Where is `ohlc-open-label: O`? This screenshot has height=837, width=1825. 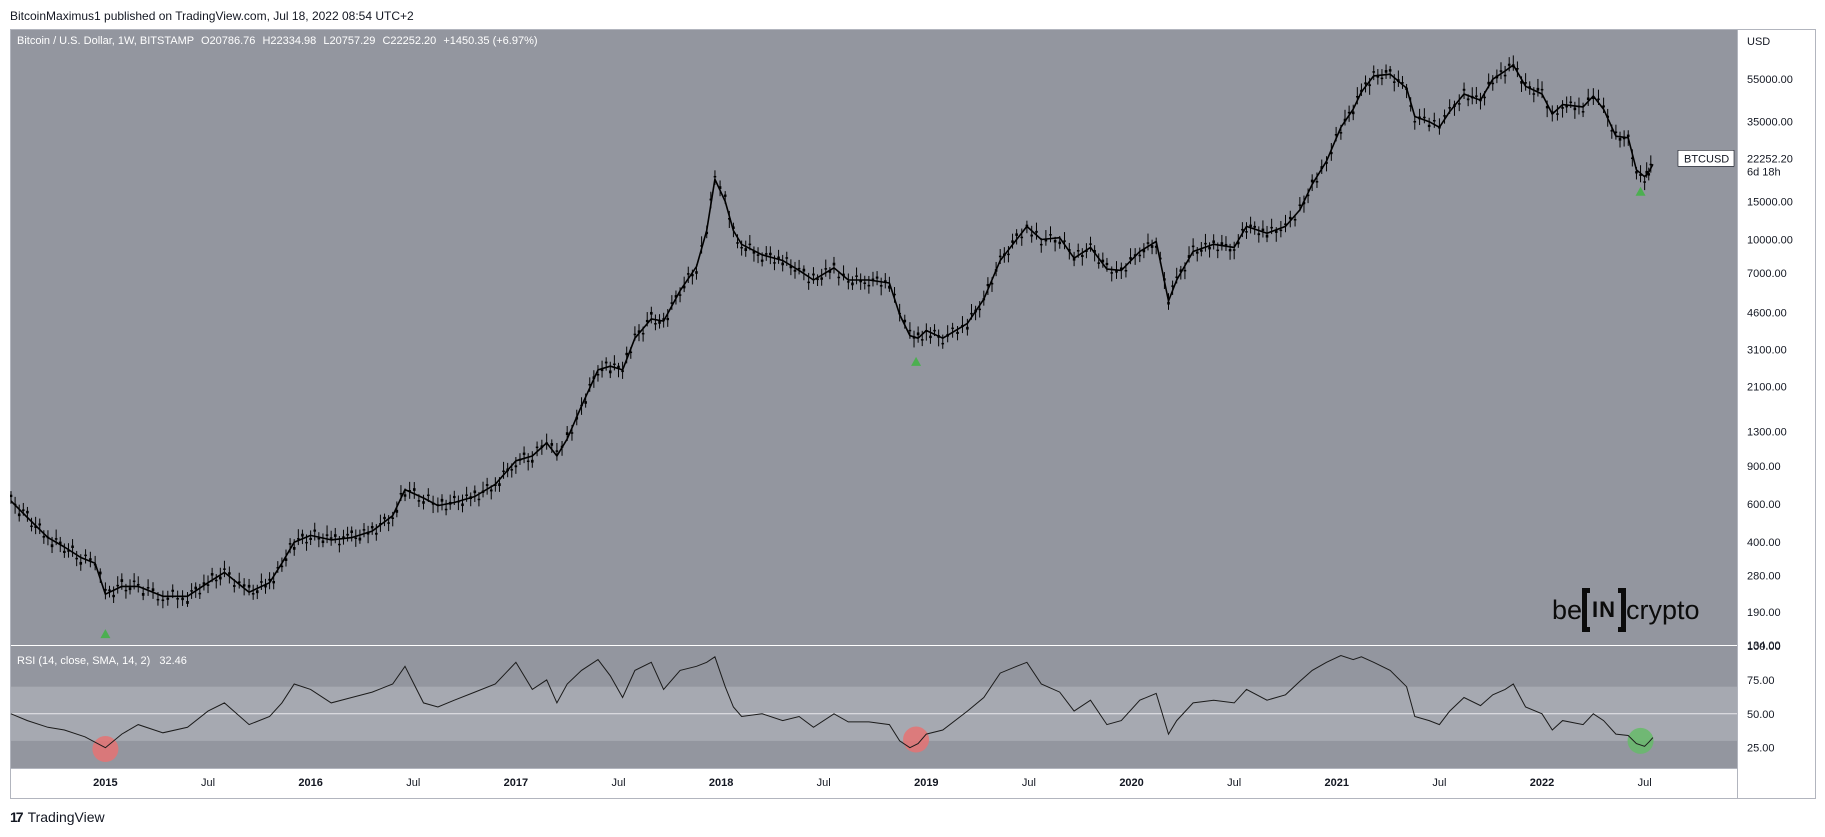 ohlc-open-label: O is located at coordinates (205, 41).